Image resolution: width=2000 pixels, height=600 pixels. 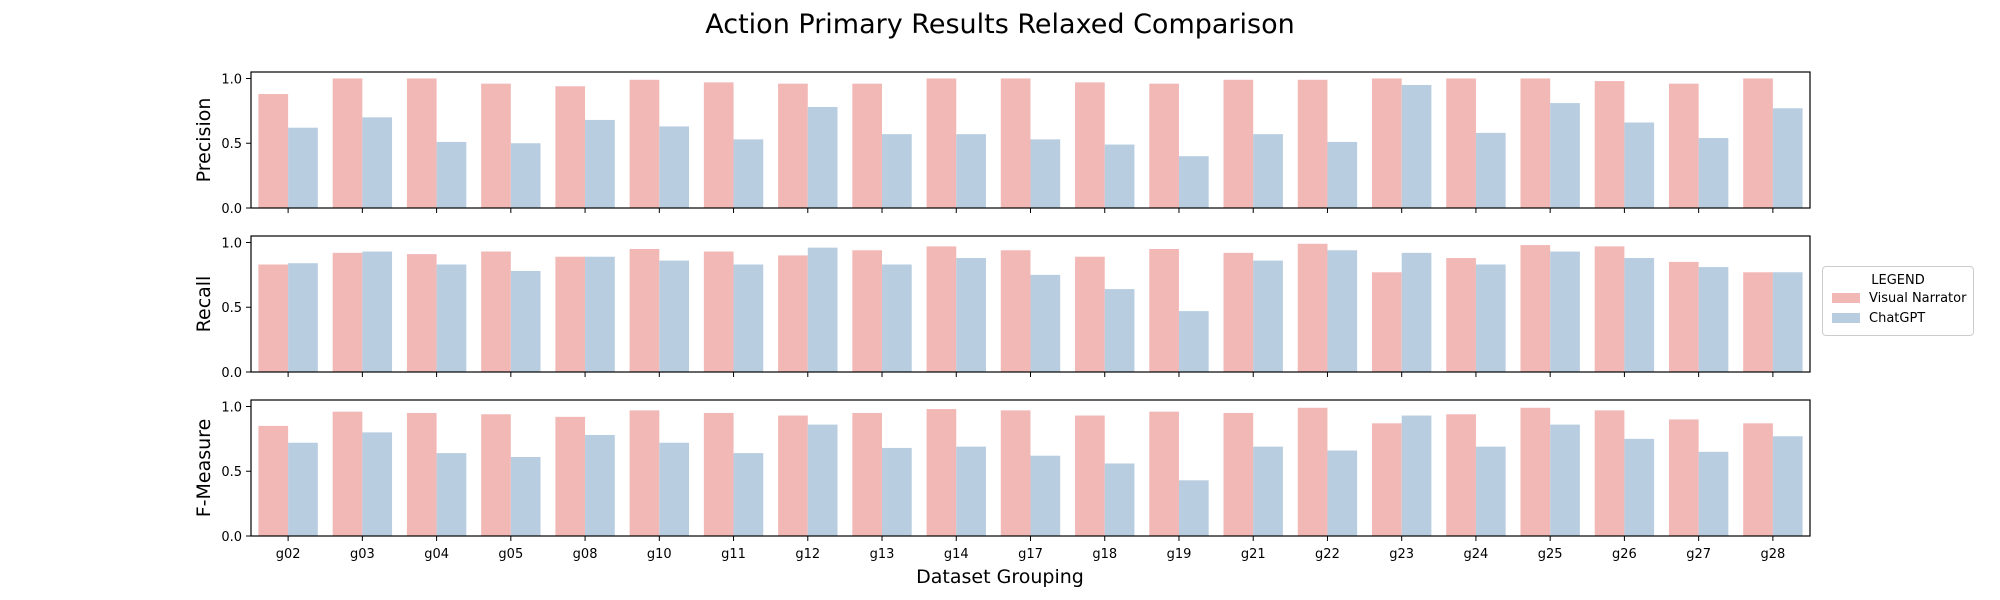 I want to click on x-tick-label: g14, so click(x=956, y=554).